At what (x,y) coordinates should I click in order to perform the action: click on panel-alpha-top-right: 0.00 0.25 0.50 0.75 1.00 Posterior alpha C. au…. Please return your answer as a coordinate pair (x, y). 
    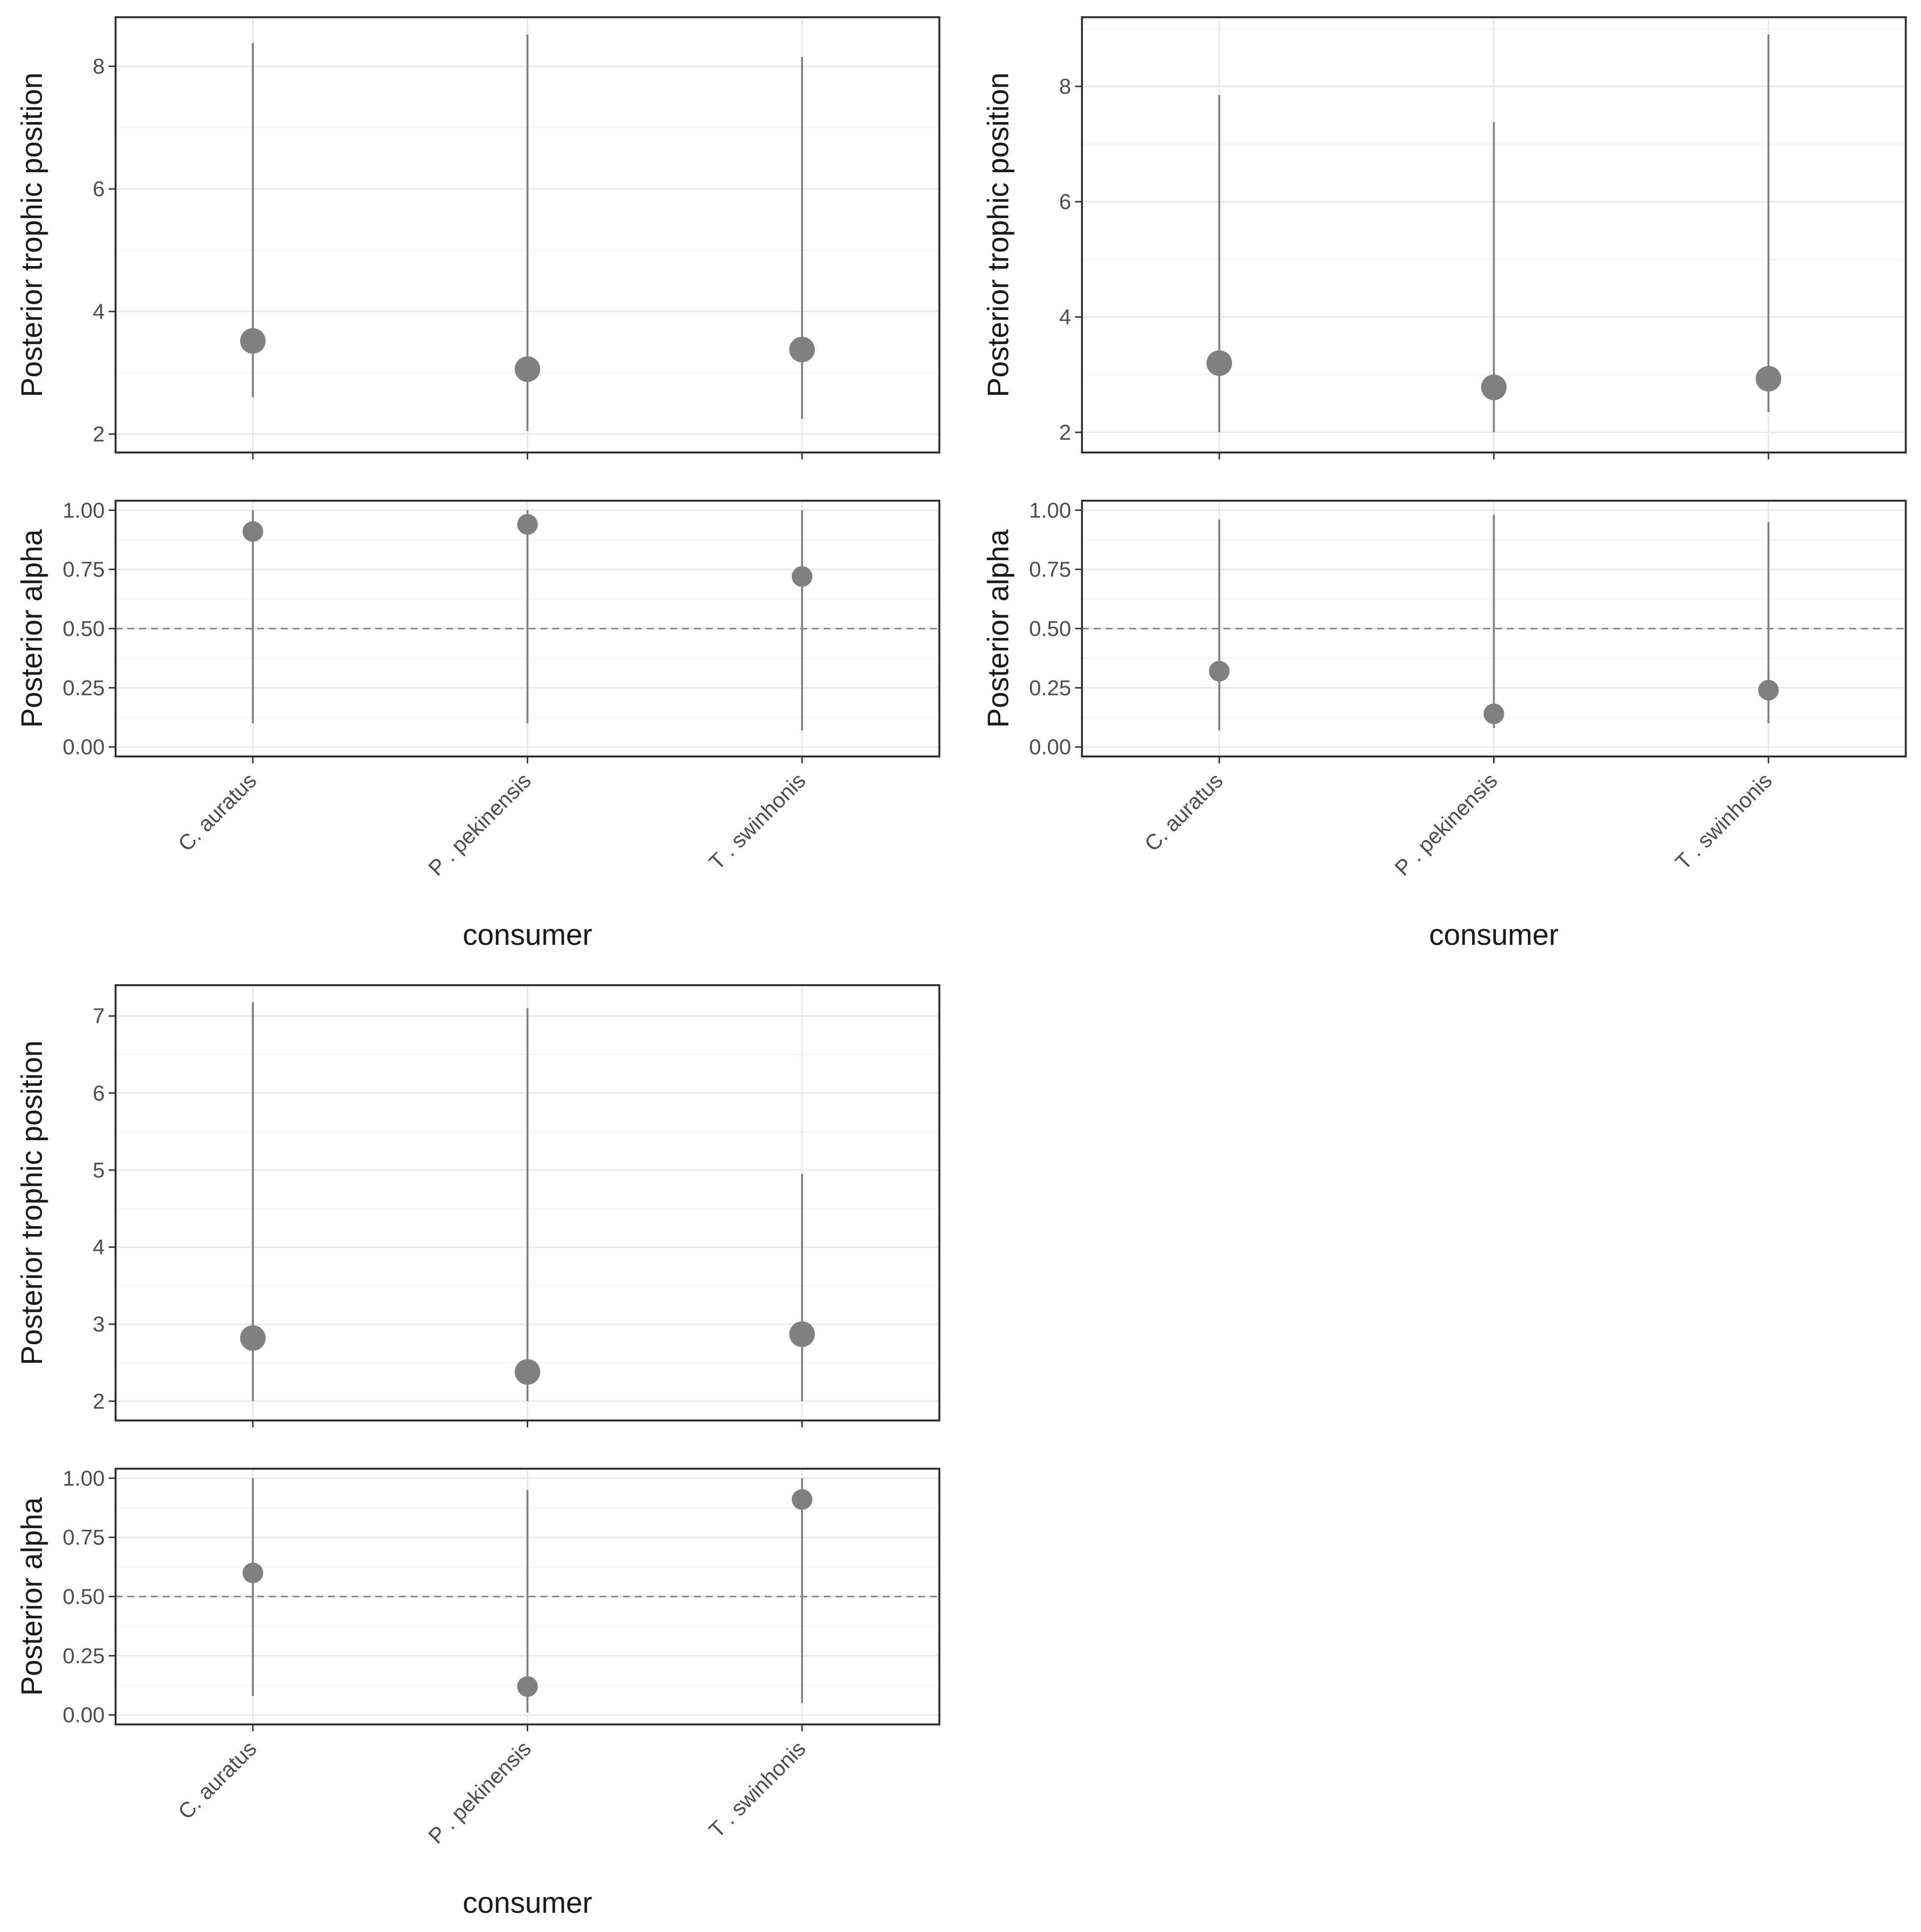
    Looking at the image, I should click on (1444, 725).